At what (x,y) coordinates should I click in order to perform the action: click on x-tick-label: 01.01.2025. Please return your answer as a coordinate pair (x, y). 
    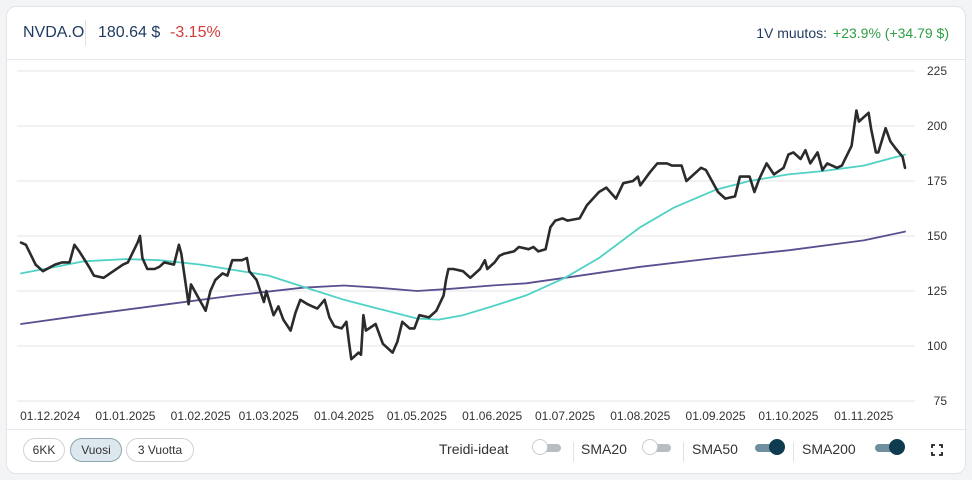
    Looking at the image, I should click on (125, 416).